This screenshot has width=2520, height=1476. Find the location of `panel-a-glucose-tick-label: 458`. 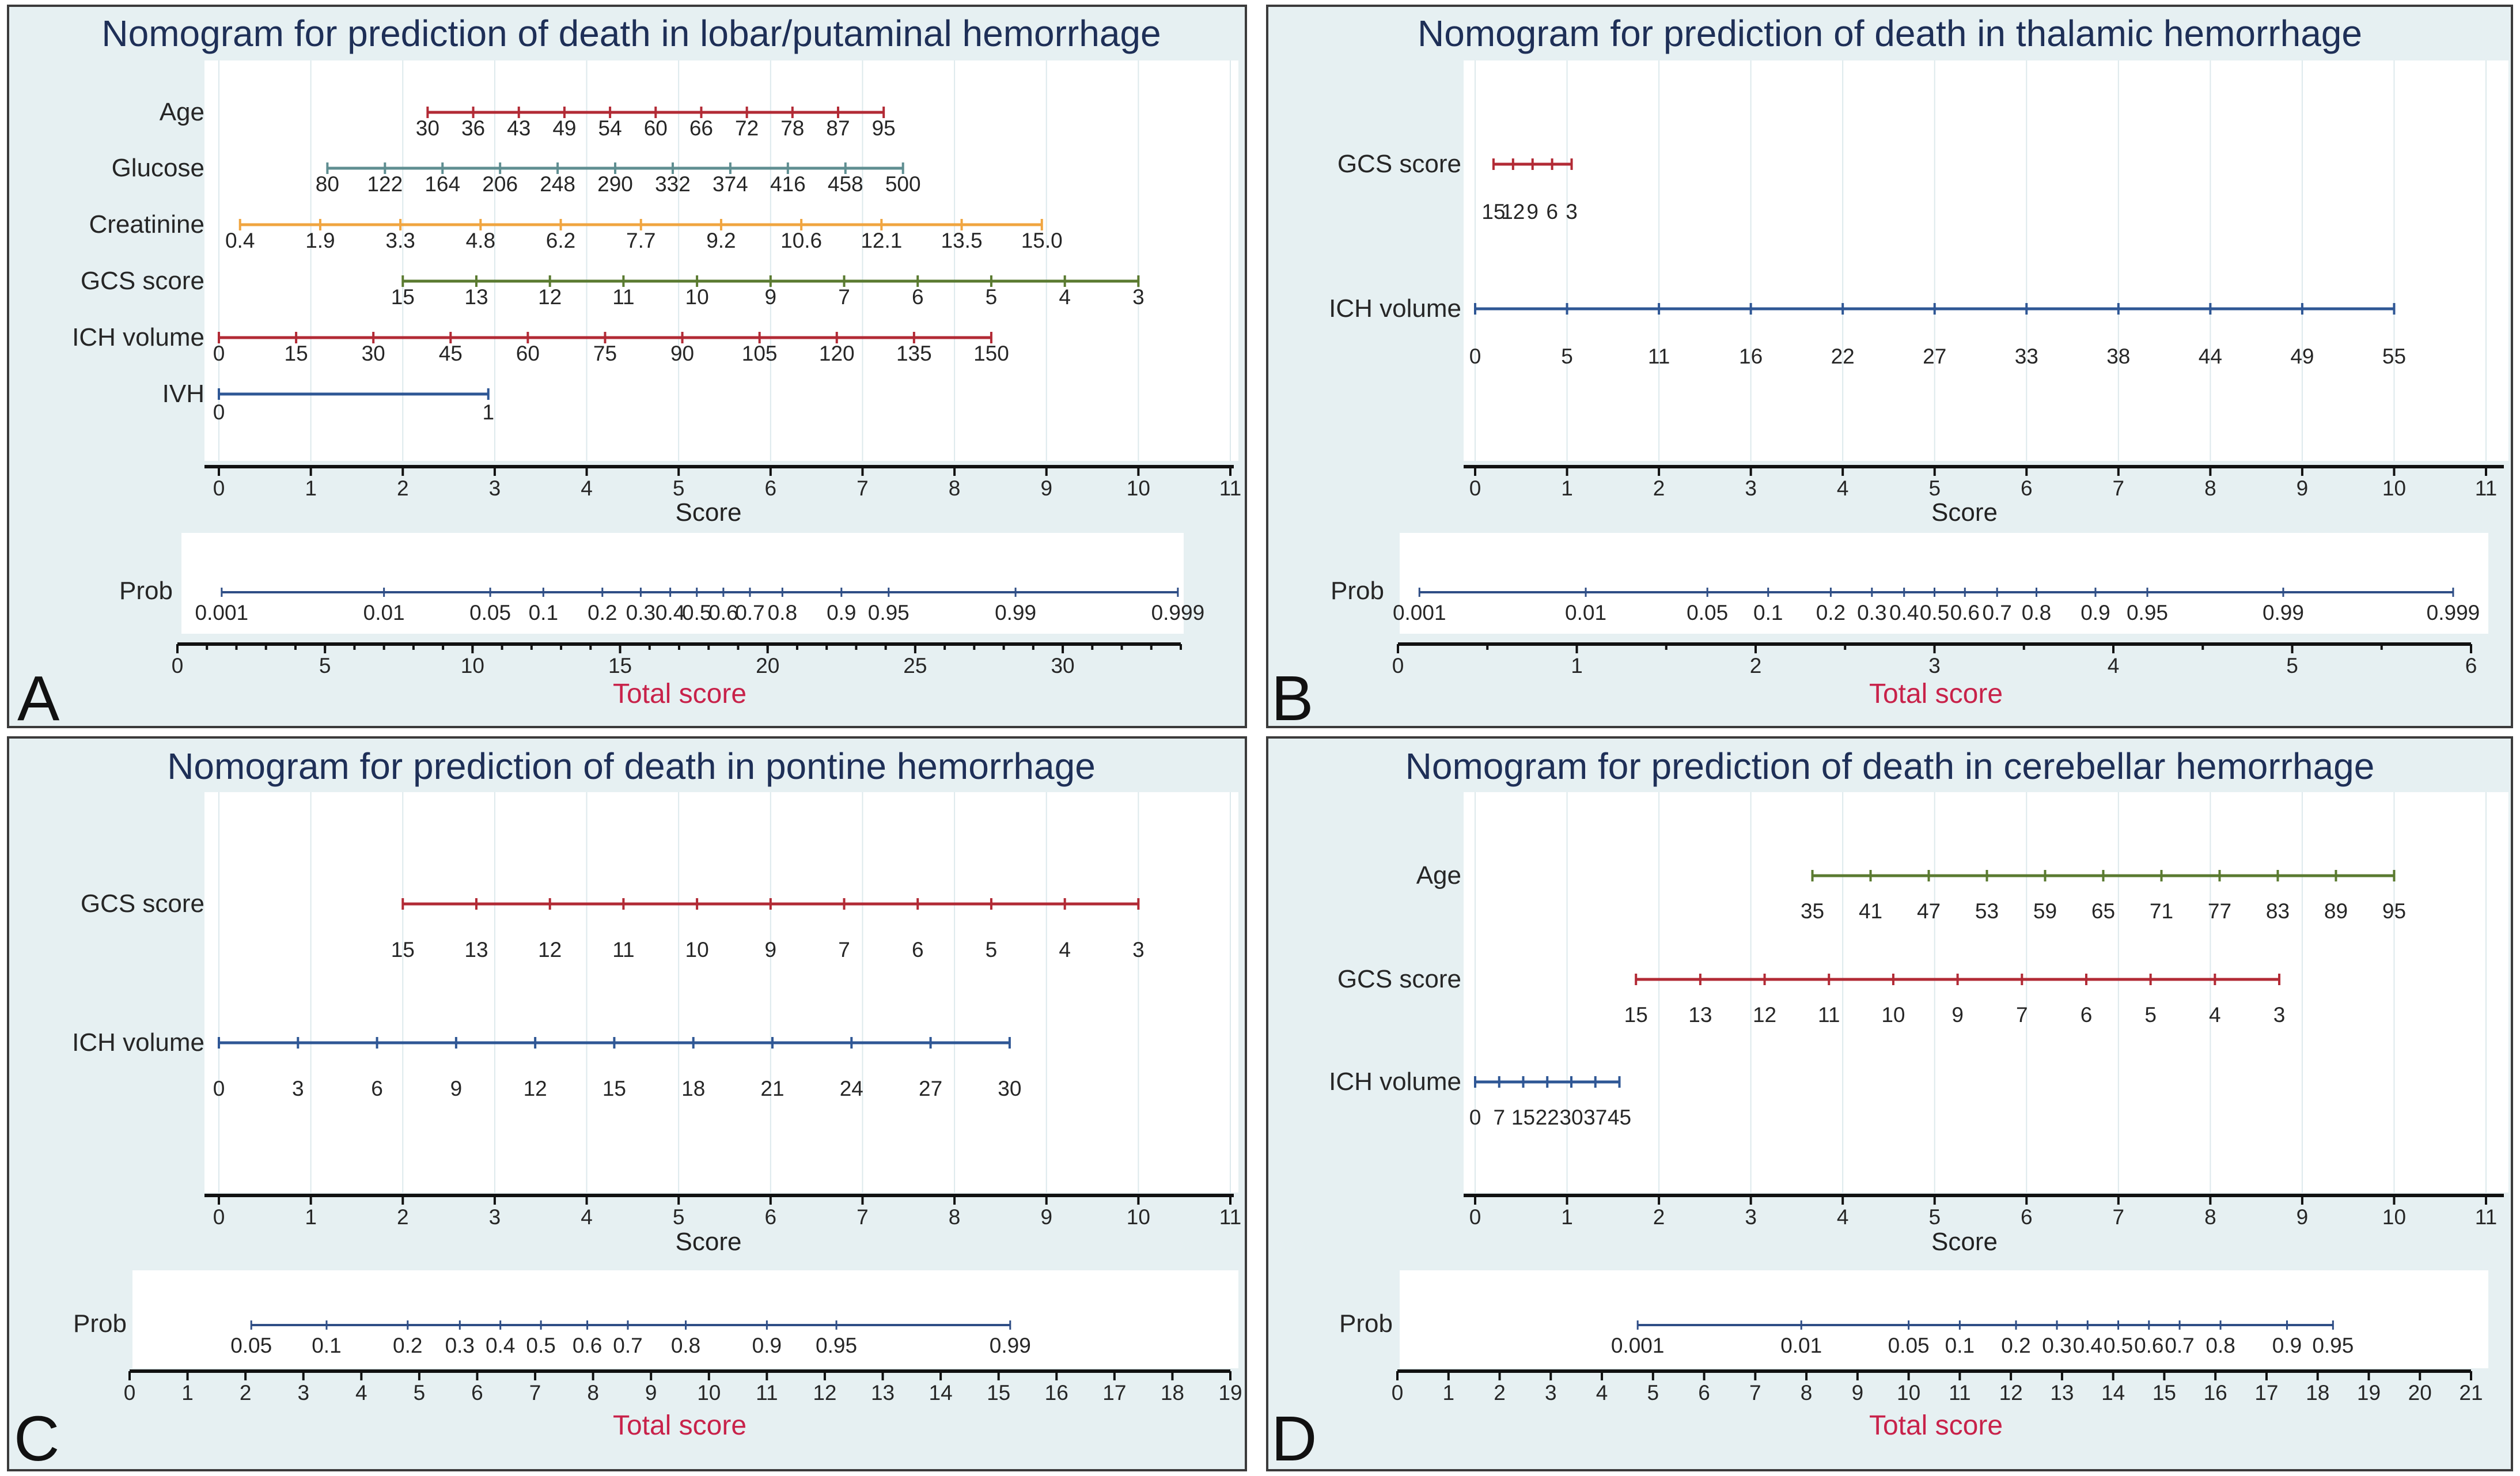

panel-a-glucose-tick-label: 458 is located at coordinates (845, 184).